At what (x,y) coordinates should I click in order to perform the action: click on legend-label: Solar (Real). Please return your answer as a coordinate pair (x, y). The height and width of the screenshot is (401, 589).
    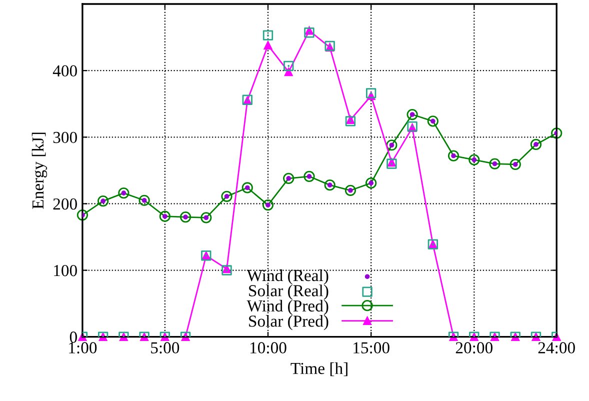
    Looking at the image, I should click on (288, 292).